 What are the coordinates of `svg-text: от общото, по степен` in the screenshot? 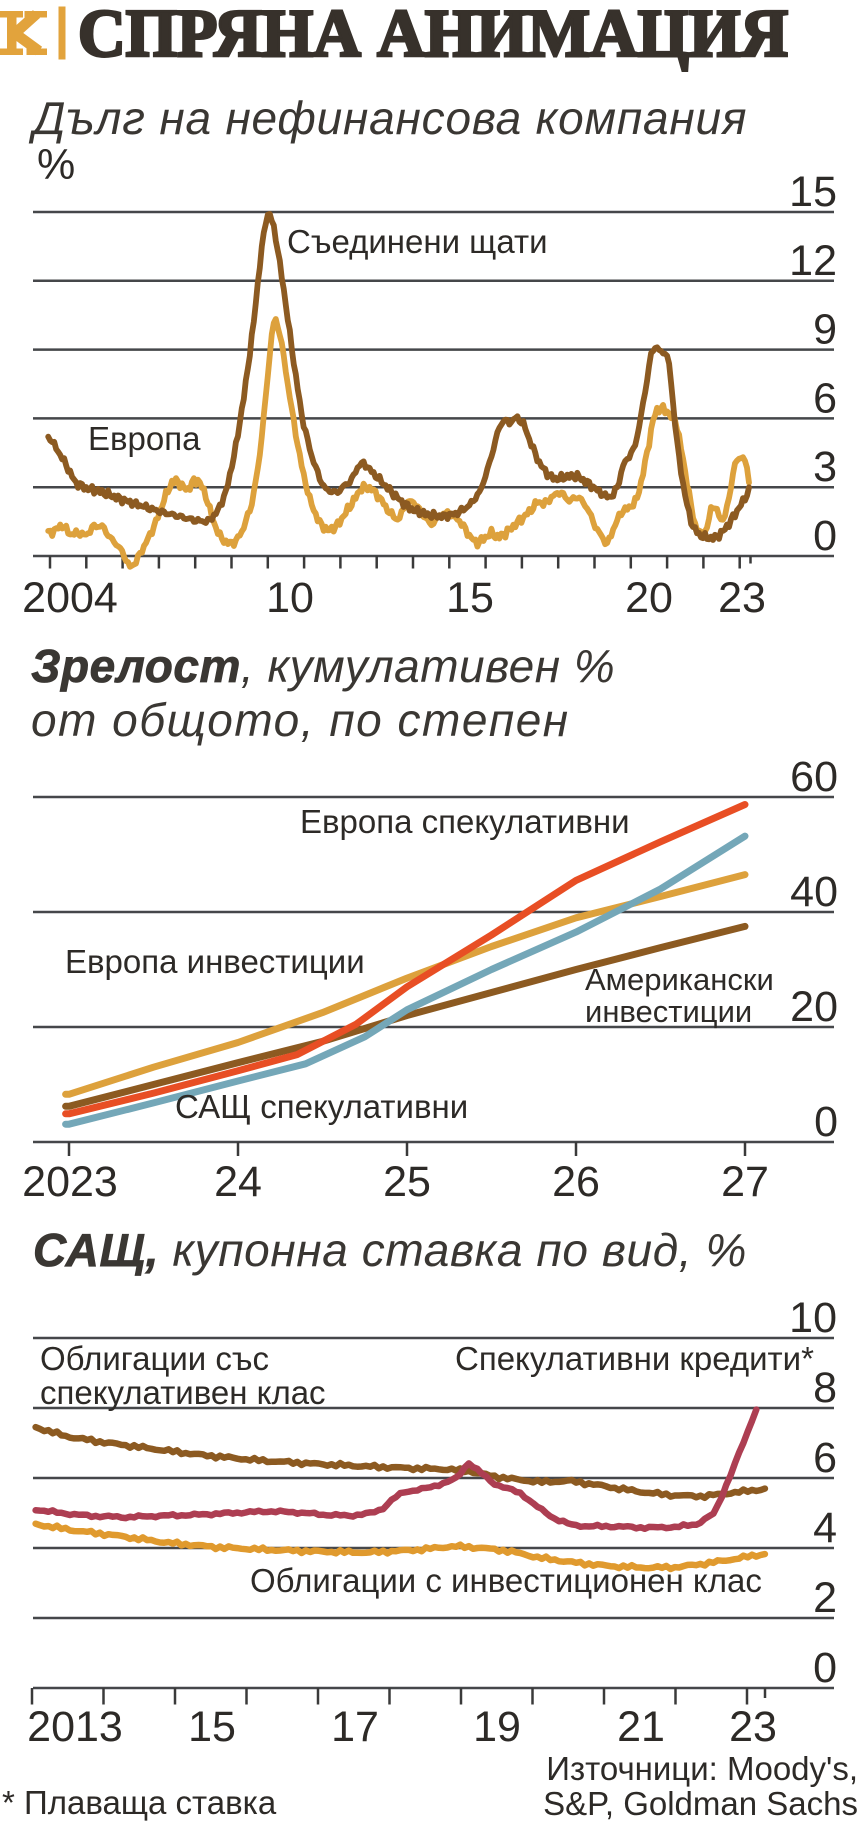 It's located at (300, 720).